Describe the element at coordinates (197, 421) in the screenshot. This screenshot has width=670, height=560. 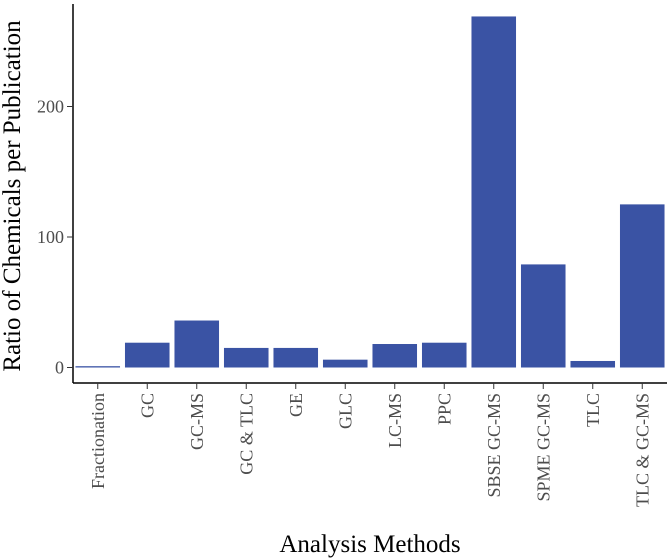
I see `x-tick-label: GC-MS` at that location.